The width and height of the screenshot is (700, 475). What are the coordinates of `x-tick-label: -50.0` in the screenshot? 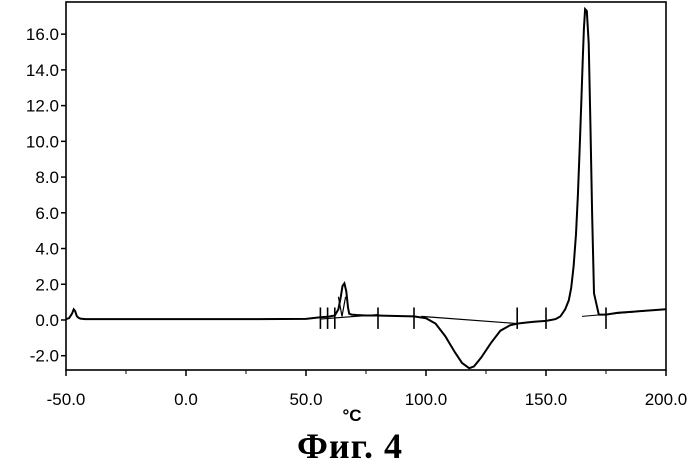 It's located at (66, 399).